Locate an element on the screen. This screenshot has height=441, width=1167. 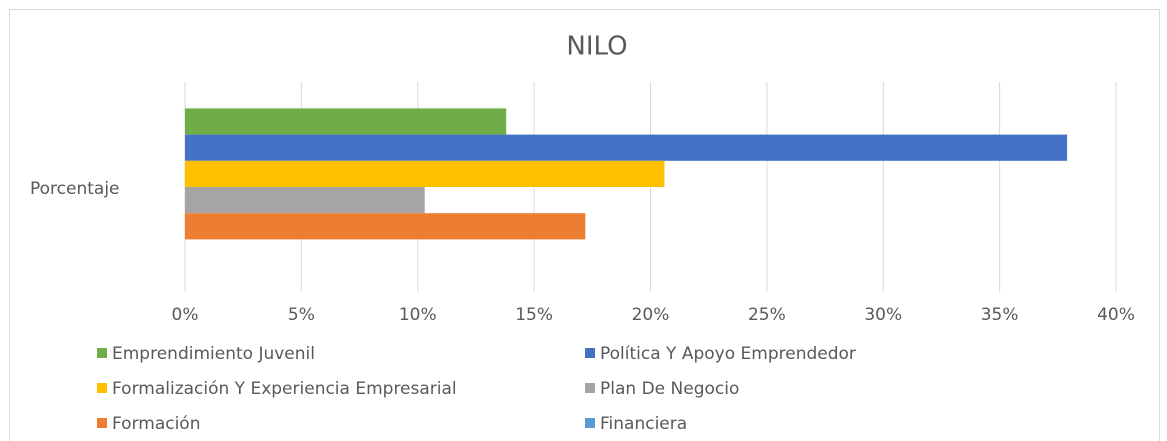
x-tick-label: 20% is located at coordinates (651, 315).